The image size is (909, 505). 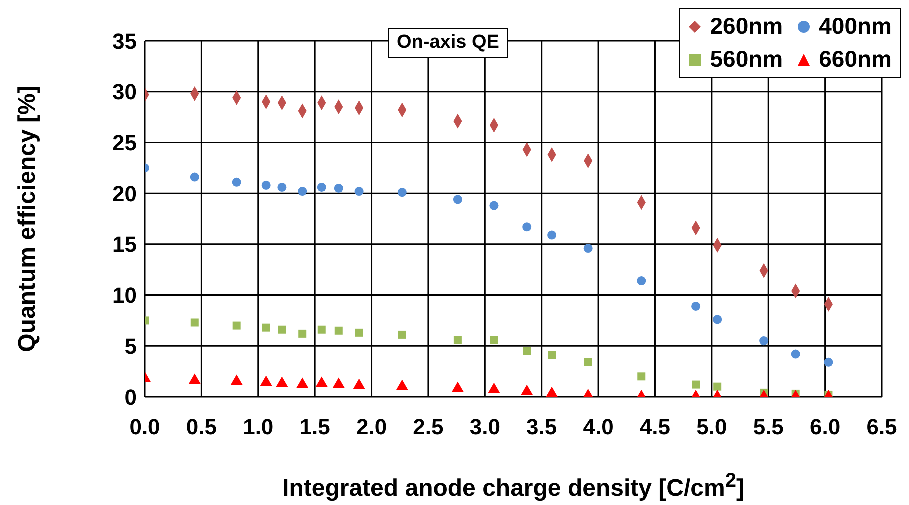 I want to click on y-tick-label: 20, so click(x=124, y=193).